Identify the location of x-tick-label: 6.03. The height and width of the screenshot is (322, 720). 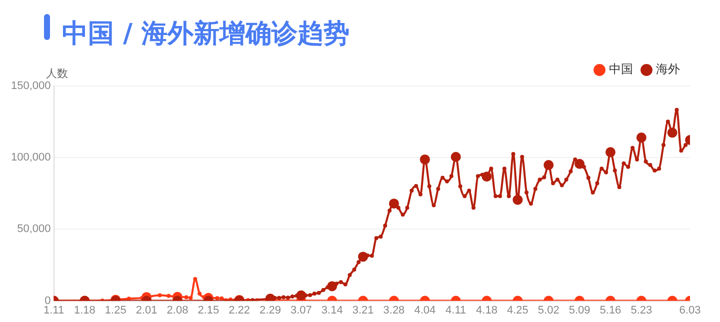
(690, 310).